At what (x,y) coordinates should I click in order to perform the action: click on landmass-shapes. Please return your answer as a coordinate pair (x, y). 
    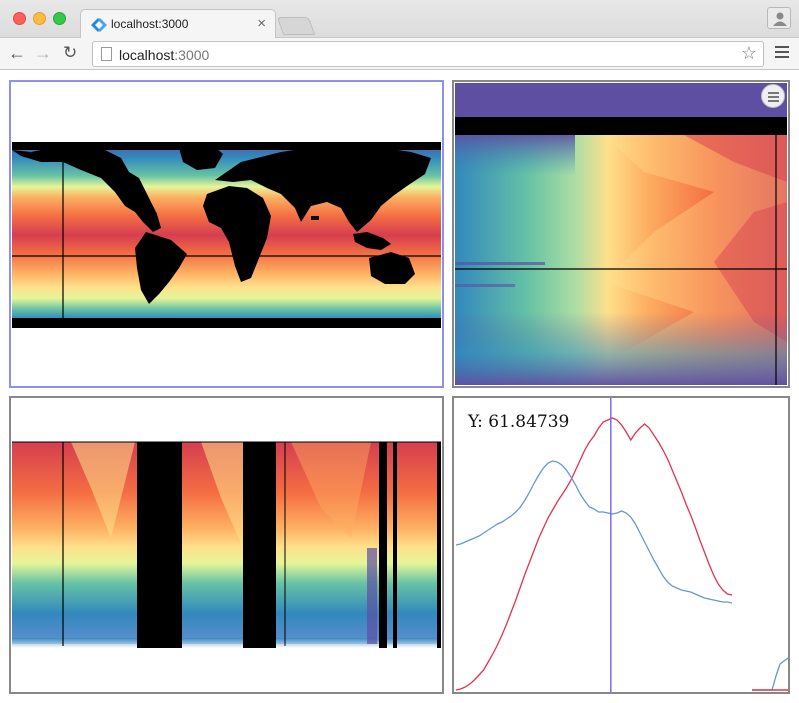
    Looking at the image, I should click on (226, 235).